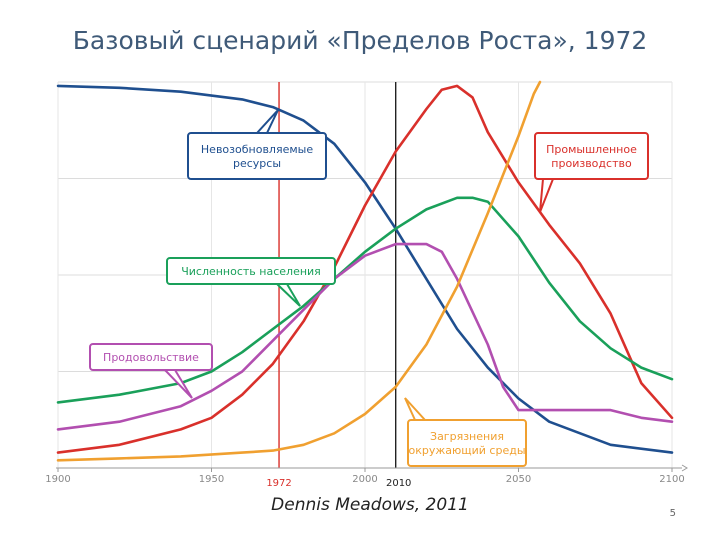 This screenshot has width=720, height=540. Describe the element at coordinates (364, 479) in the screenshot. I see `x-tick-label: 2000` at that location.